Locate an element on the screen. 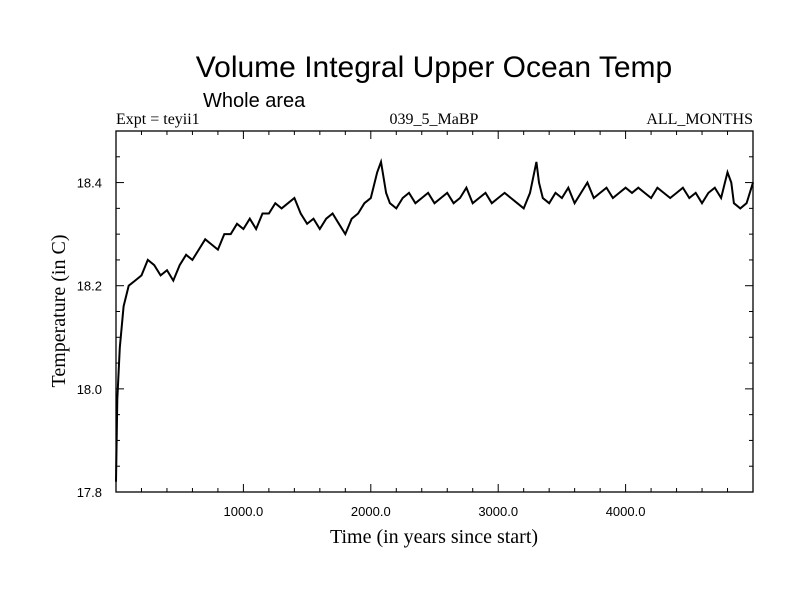  months-annotation: ALL_MONTHS is located at coordinates (699, 119).